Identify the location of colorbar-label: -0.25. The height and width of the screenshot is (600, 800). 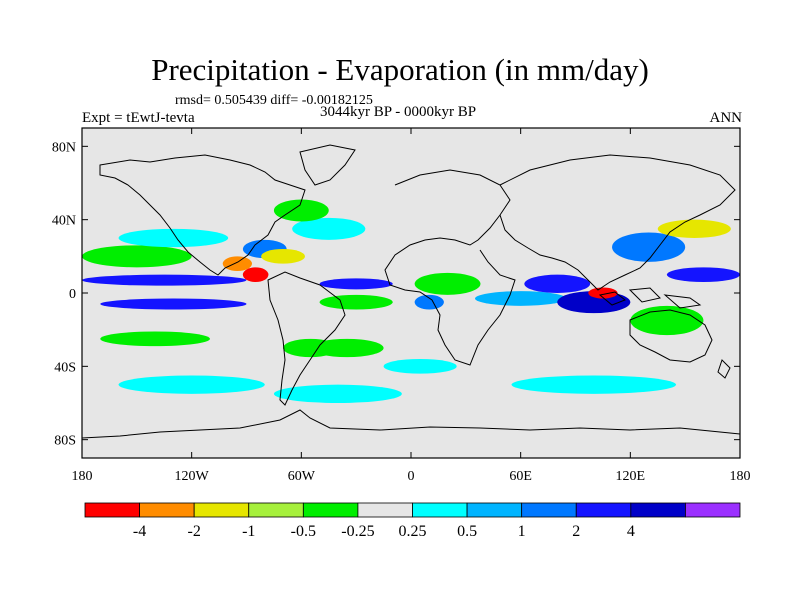
(357, 531).